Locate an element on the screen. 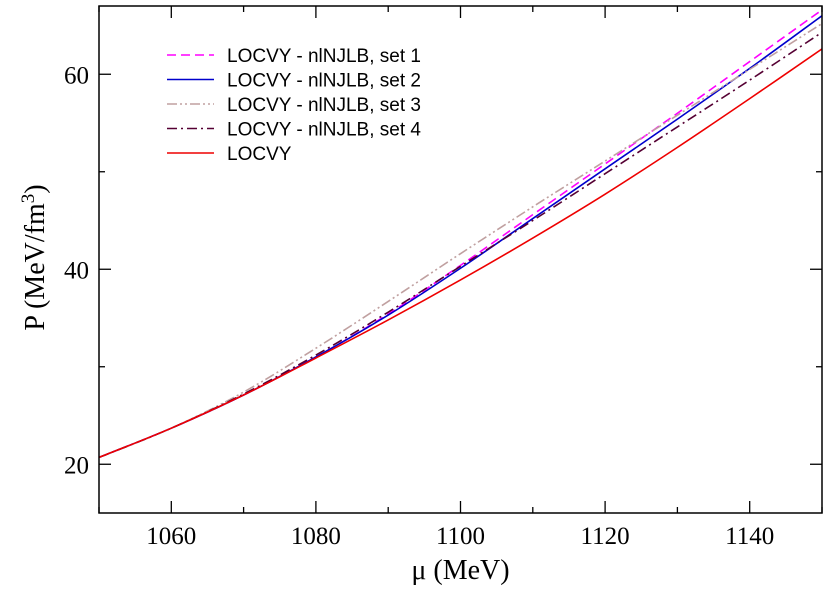  legend-entry-4: LOCVY - nlNJLB, set 4 is located at coordinates (324, 130).